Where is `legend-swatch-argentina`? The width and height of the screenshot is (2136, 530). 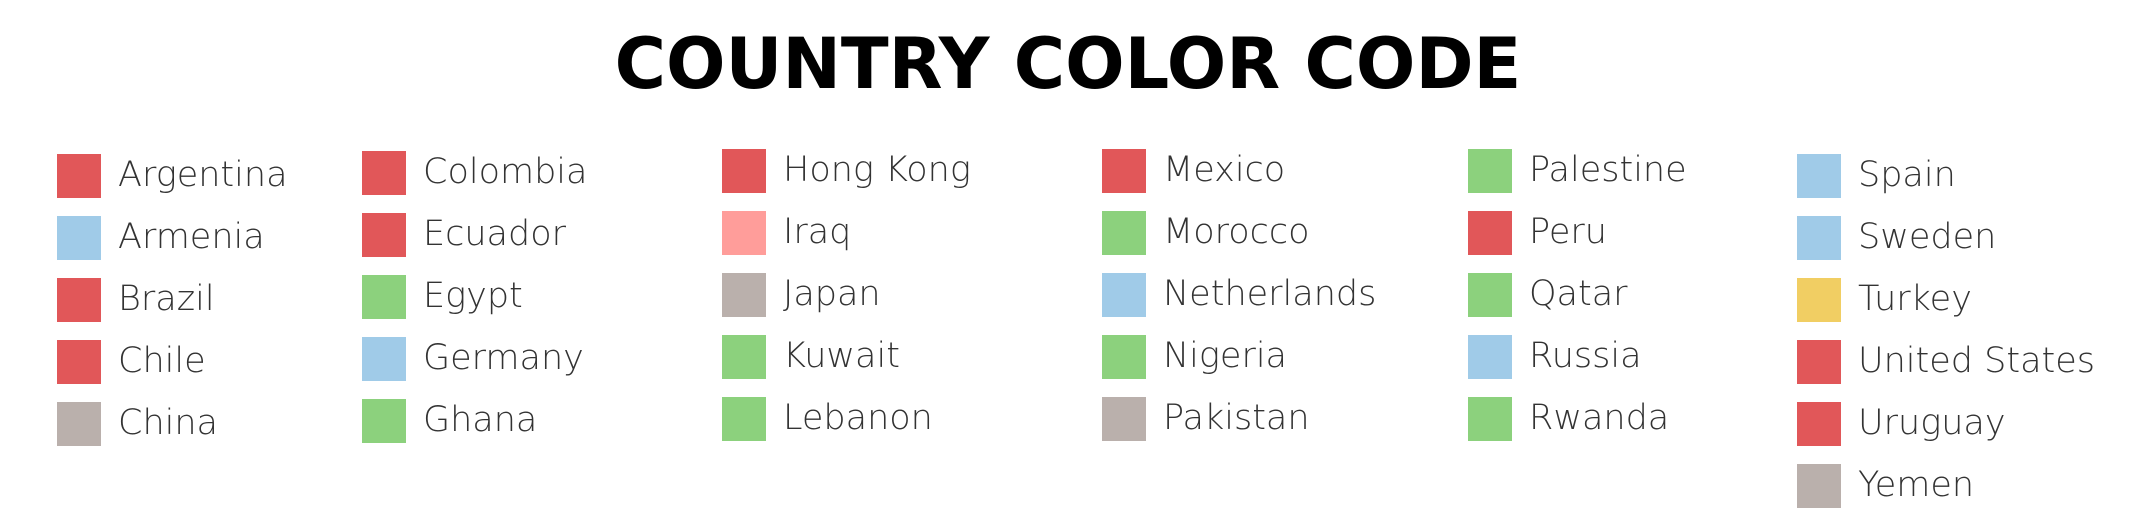
legend-swatch-argentina is located at coordinates (79, 176).